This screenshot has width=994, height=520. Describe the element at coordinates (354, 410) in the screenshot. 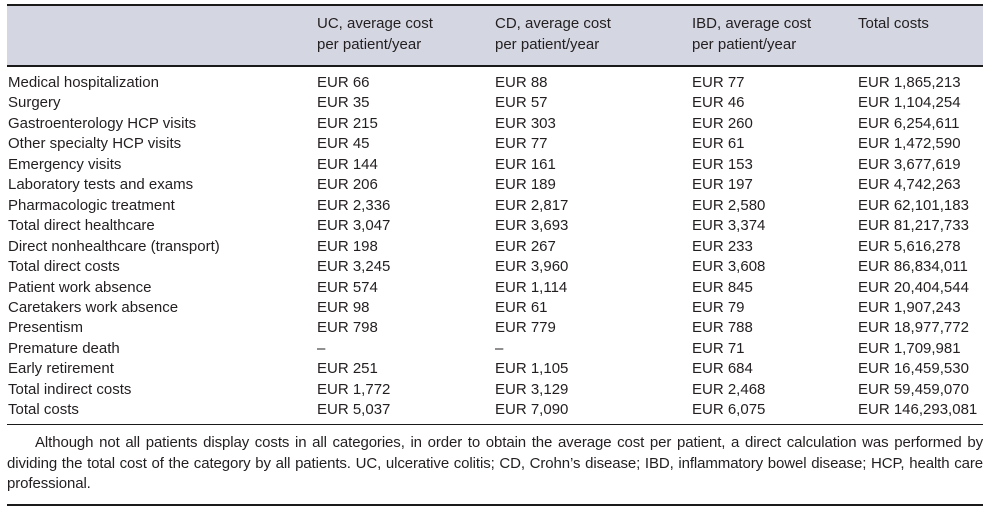

I see `cell-uc: EUR 5,037` at that location.